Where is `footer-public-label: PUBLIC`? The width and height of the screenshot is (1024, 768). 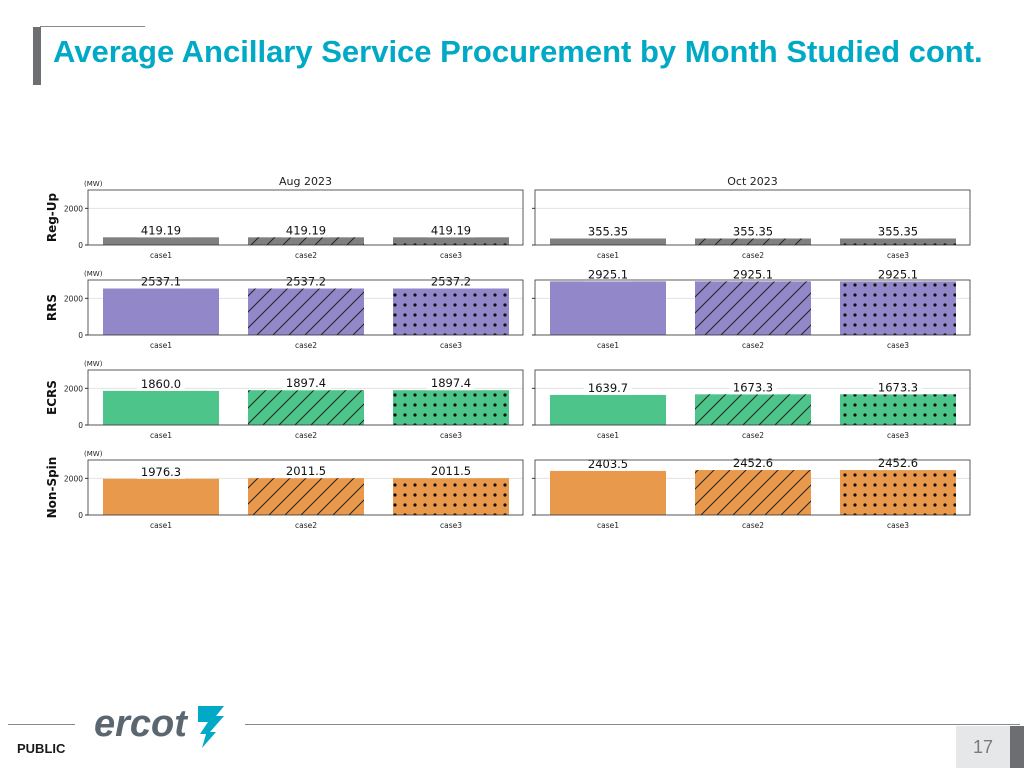 footer-public-label: PUBLIC is located at coordinates (41, 748).